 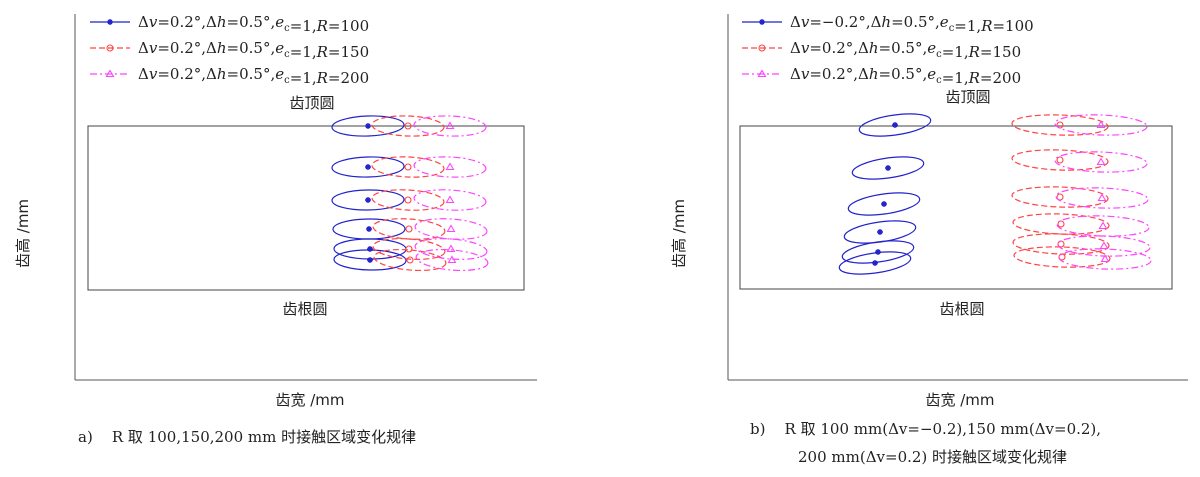 I want to click on legend-entry-1: Δv=0.2°,Δh=0.5°,ec=1,R=100, so click(x=229, y=24).